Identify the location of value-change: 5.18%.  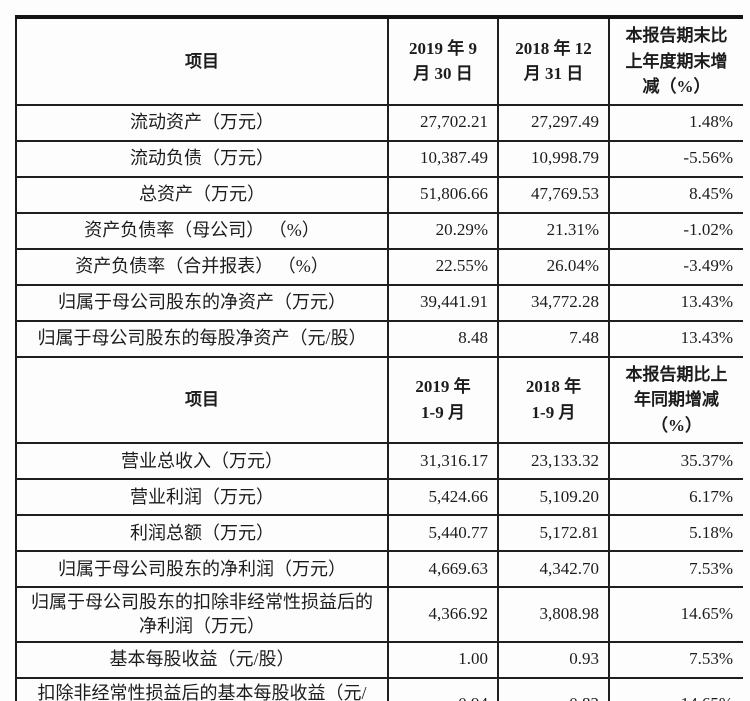
(675, 533).